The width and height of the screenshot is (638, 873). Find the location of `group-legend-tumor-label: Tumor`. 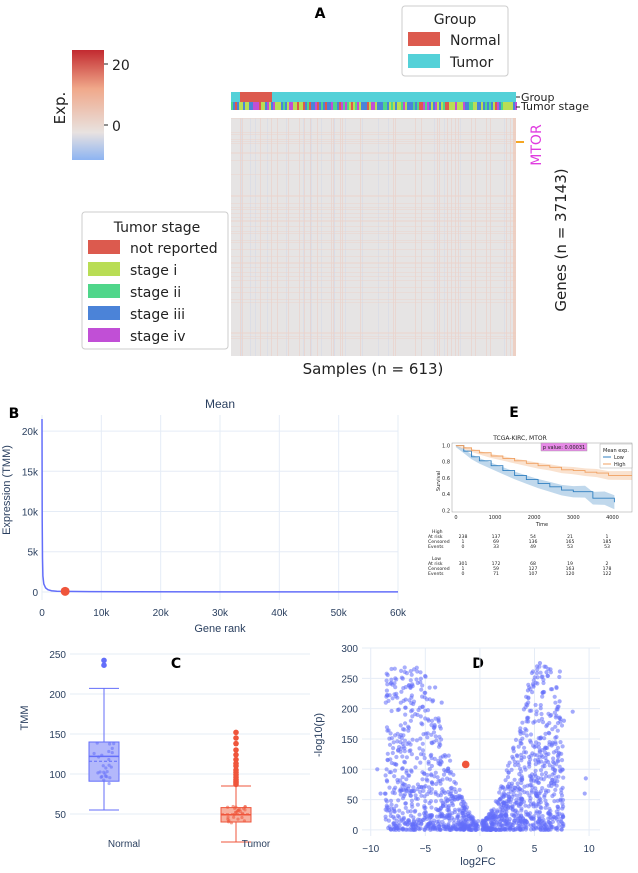

group-legend-tumor-label: Tumor is located at coordinates (471, 63).